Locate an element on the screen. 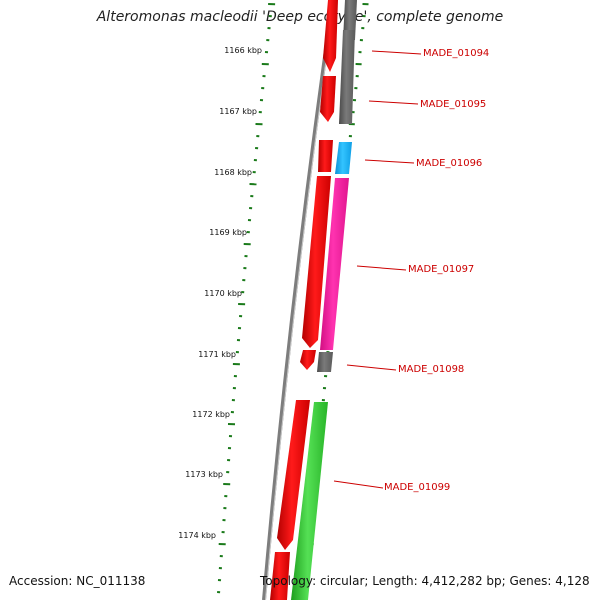  cds-feature-bottom is located at coordinates (280, 576).